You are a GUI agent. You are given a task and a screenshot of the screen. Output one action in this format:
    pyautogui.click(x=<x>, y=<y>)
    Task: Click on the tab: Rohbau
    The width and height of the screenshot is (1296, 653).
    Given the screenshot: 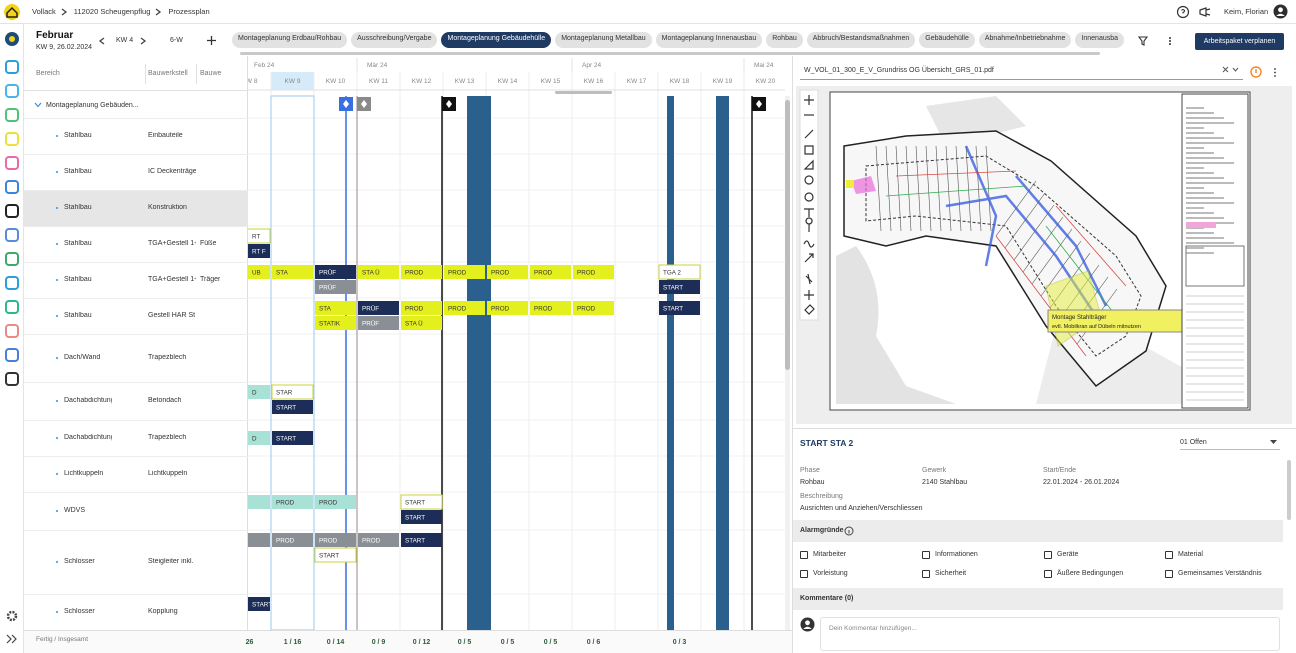 What is the action you would take?
    pyautogui.click(x=784, y=40)
    